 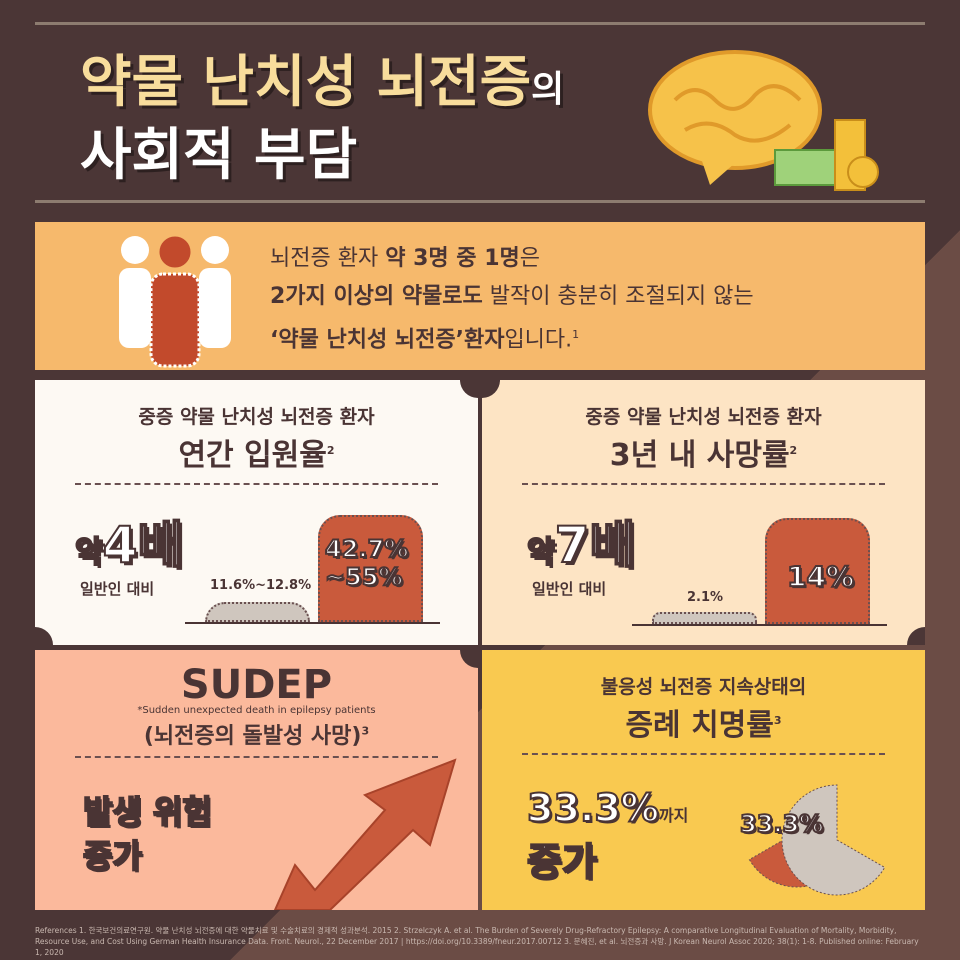 What do you see at coordinates (129, 545) in the screenshot?
I see `multiplier: 약4배` at bounding box center [129, 545].